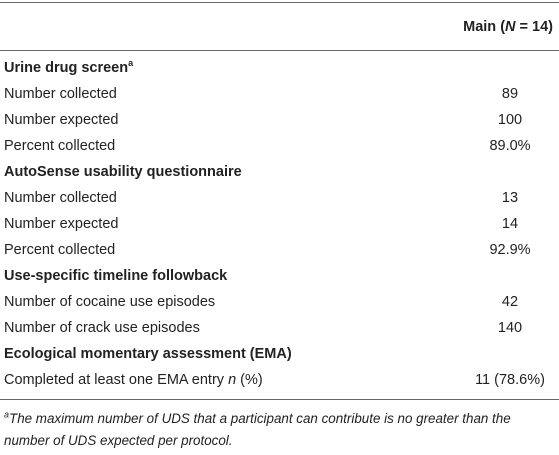 This screenshot has height=455, width=559. Describe the element at coordinates (279, 120) in the screenshot. I see `data-row: Number expected 100` at that location.